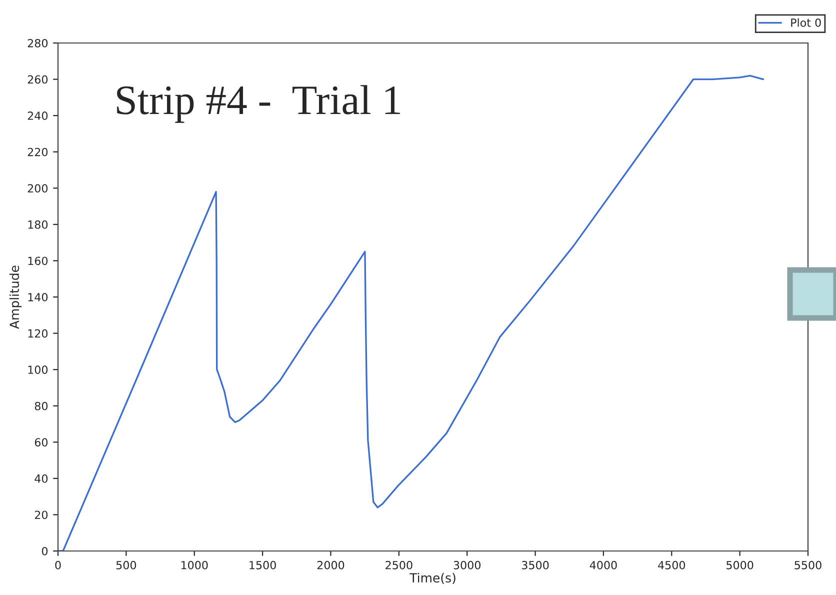 This screenshot has width=836, height=595. I want to click on y-tick-label: 140, so click(38, 297).